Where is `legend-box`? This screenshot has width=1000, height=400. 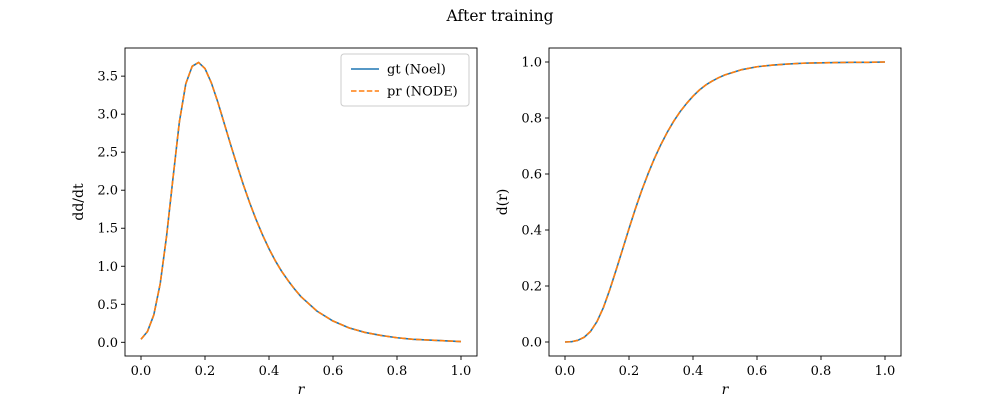 legend-box is located at coordinates (405, 80).